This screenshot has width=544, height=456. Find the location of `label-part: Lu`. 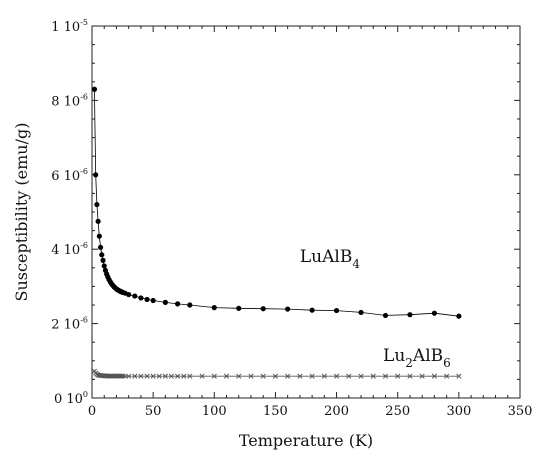

label-part: Lu is located at coordinates (394, 356).